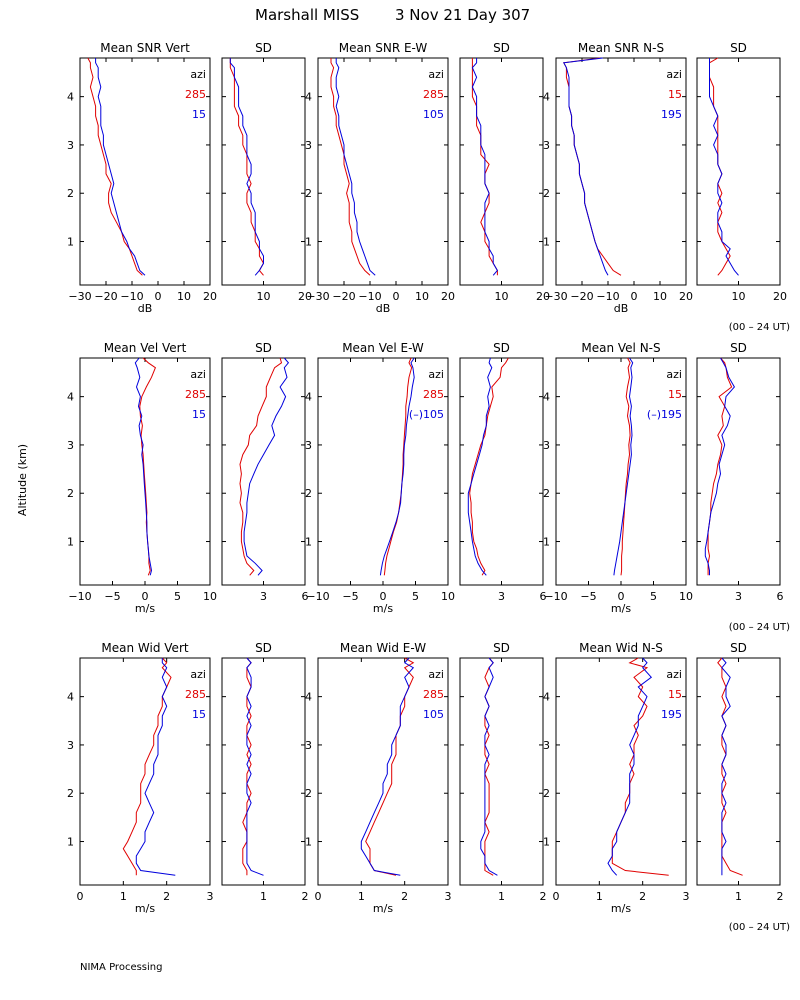 The image size is (800, 1000). Describe the element at coordinates (145, 308) in the screenshot. I see `x-axis-label: dB` at that location.